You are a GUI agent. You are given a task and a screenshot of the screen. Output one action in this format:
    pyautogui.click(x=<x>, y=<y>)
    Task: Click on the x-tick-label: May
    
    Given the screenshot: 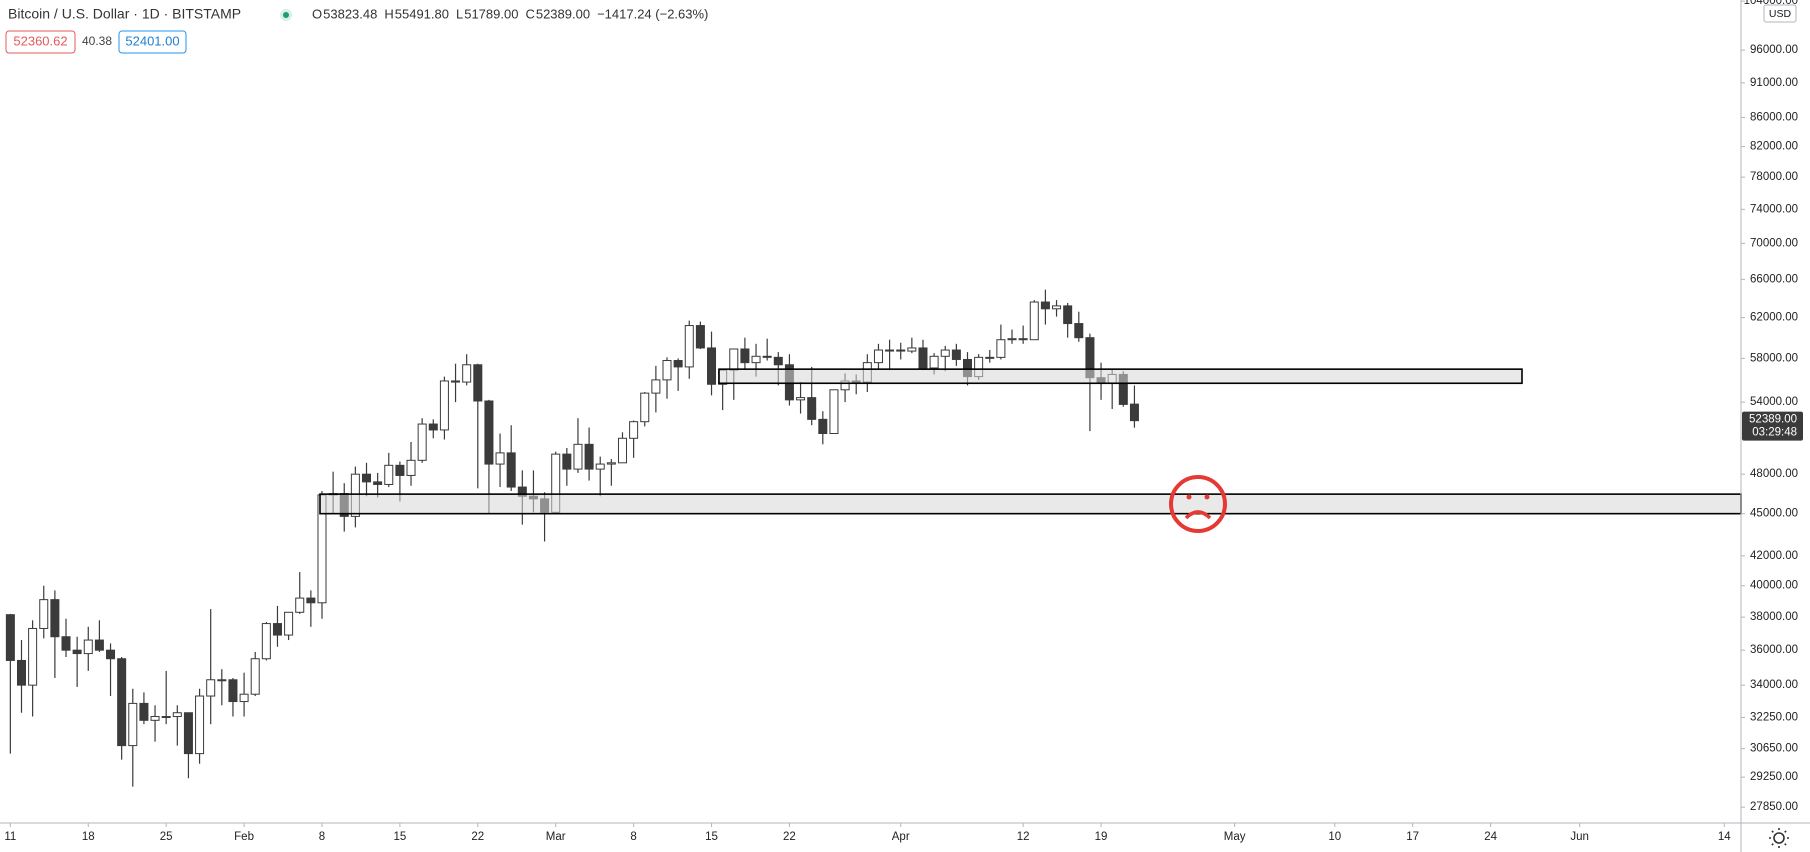 What is the action you would take?
    pyautogui.click(x=1235, y=837)
    